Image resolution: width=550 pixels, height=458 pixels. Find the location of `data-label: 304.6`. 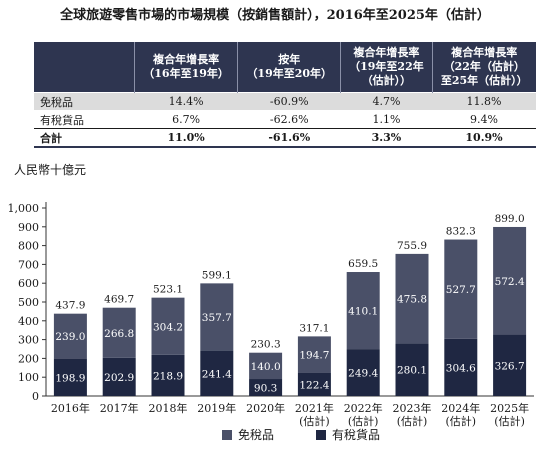

data-label: 304.6 is located at coordinates (461, 368).